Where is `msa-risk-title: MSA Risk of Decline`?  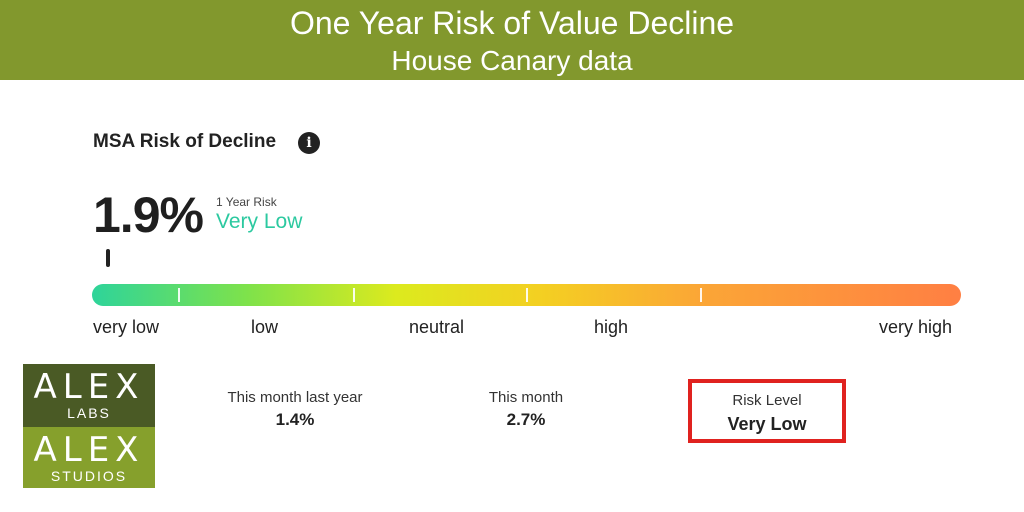
msa-risk-title: MSA Risk of Decline is located at coordinates (185, 141).